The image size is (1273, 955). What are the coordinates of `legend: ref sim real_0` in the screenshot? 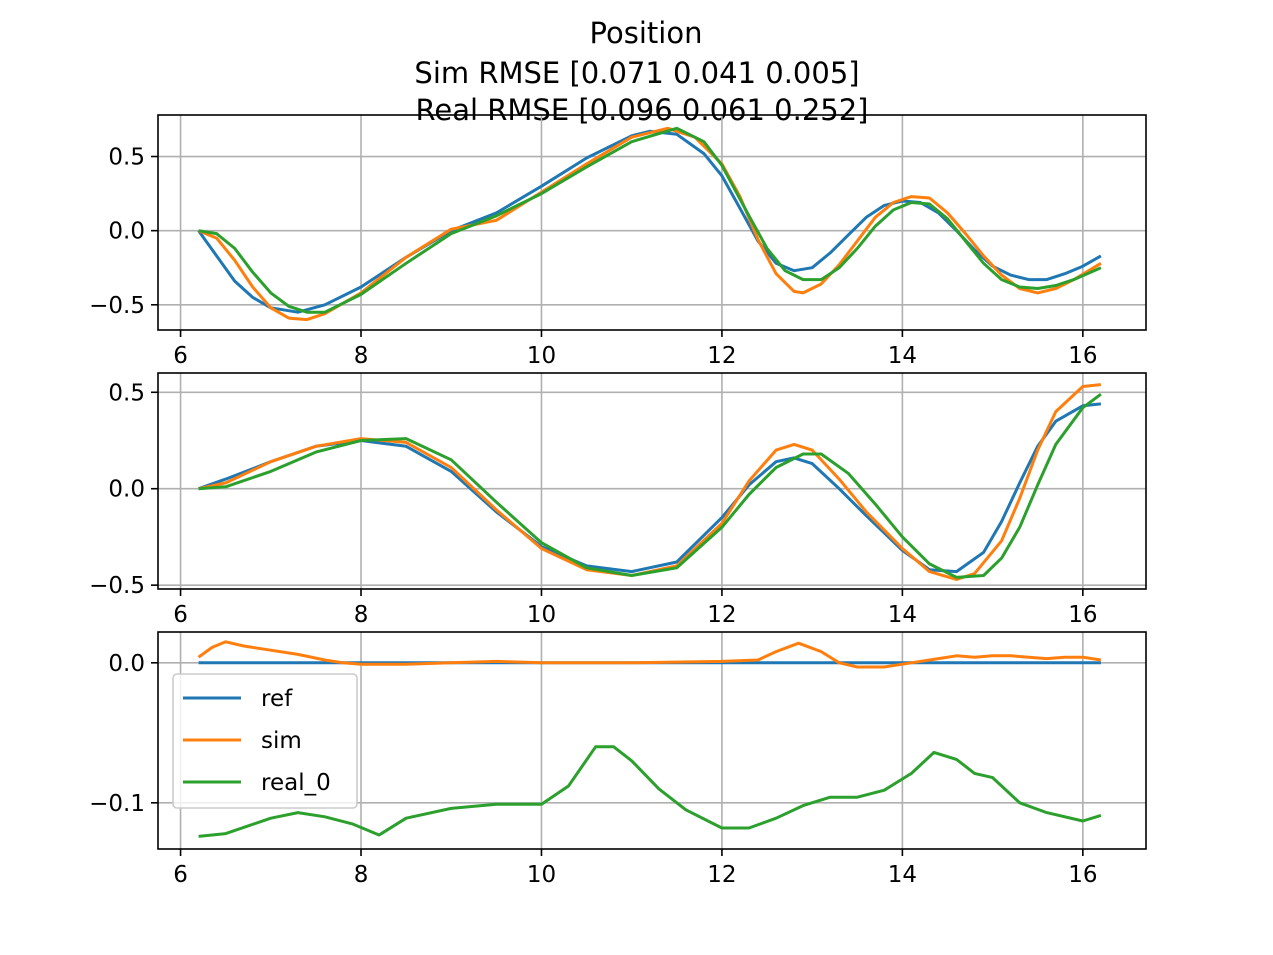 It's located at (265, 741).